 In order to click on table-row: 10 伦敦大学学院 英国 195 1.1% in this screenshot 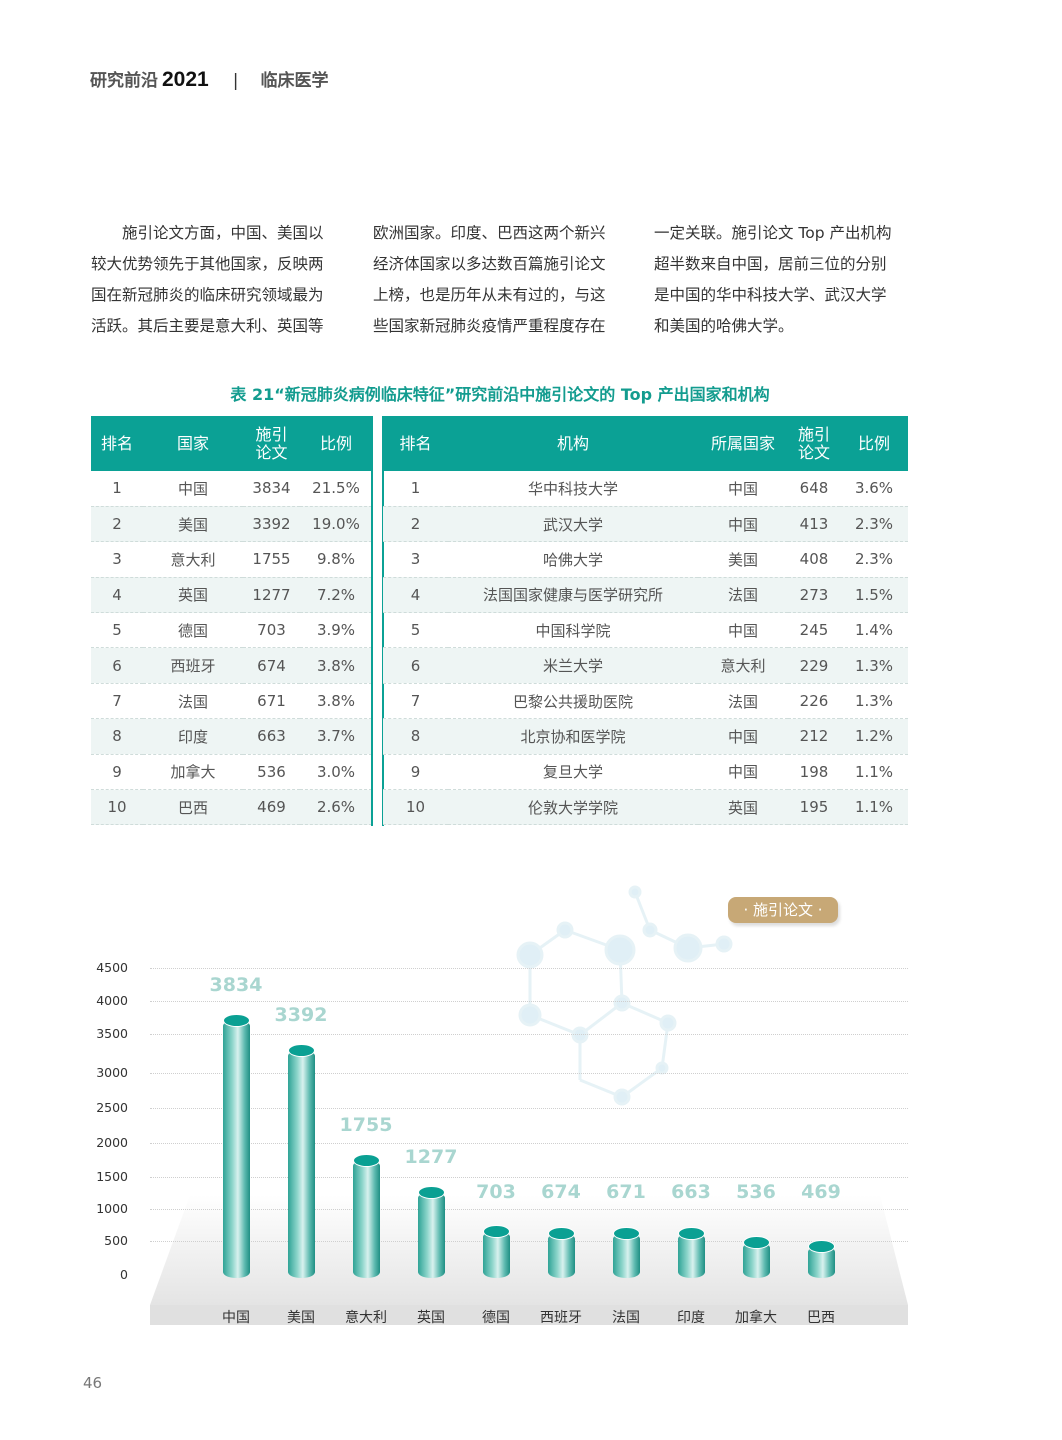, I will do `click(645, 807)`.